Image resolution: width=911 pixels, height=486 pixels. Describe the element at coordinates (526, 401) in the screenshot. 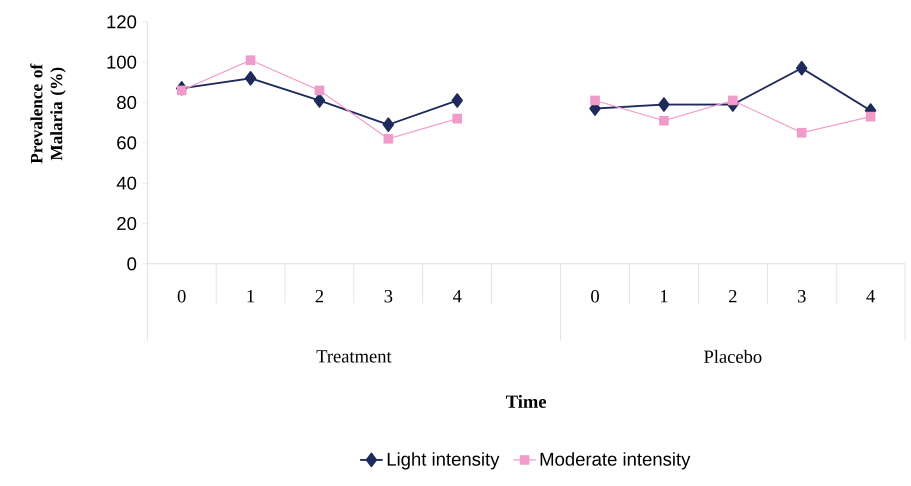

I see `x-axis-title: Time` at that location.